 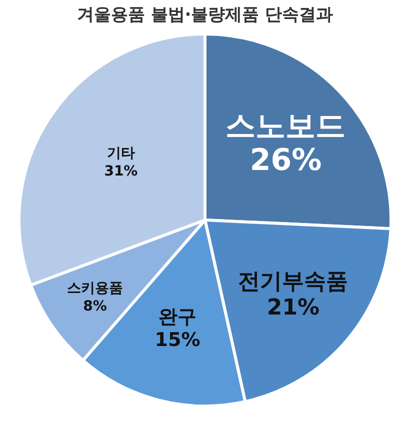 I want to click on slice-label: 스노보드, so click(x=286, y=126).